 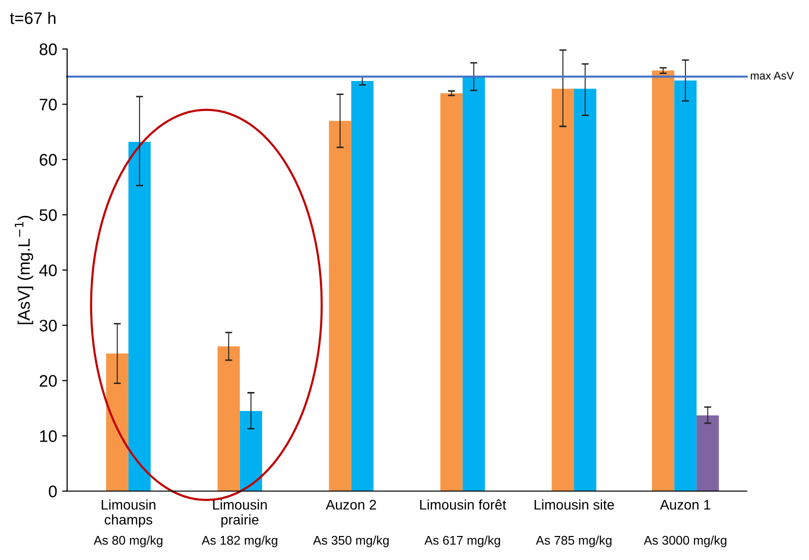 What do you see at coordinates (351, 505) in the screenshot?
I see `x-tick-label: Auzon 2` at bounding box center [351, 505].